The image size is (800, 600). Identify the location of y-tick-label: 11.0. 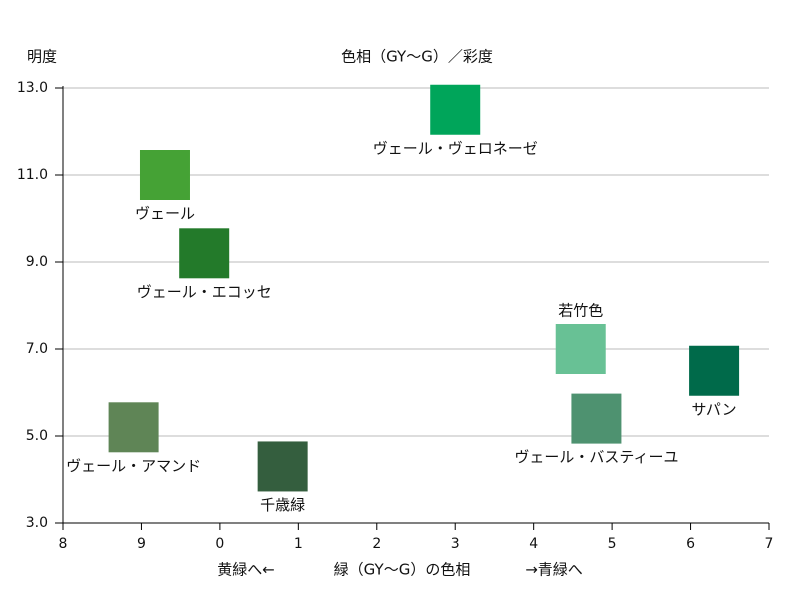
(32, 175).